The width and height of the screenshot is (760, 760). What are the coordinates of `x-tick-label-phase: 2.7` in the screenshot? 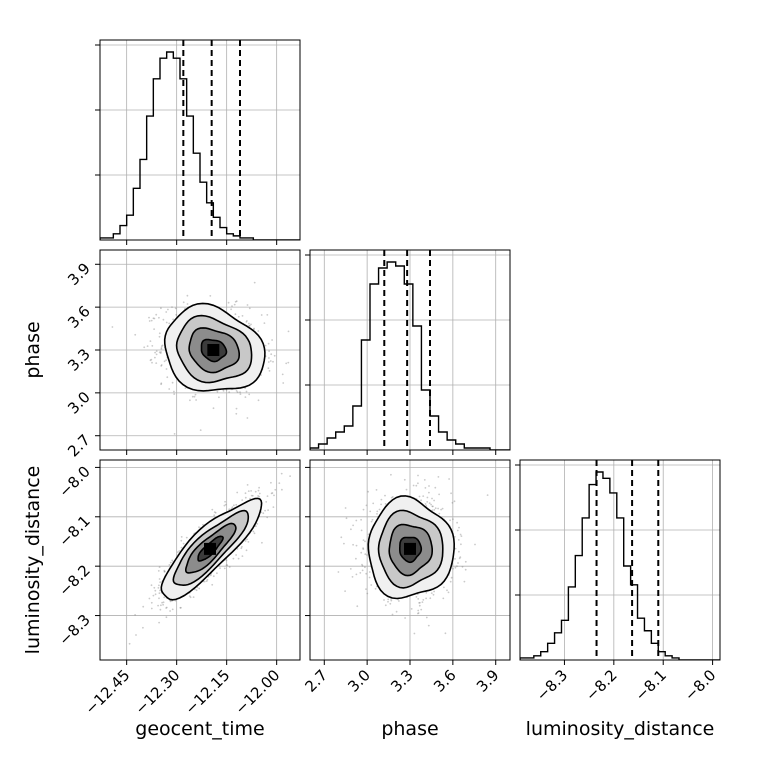 It's located at (317, 681).